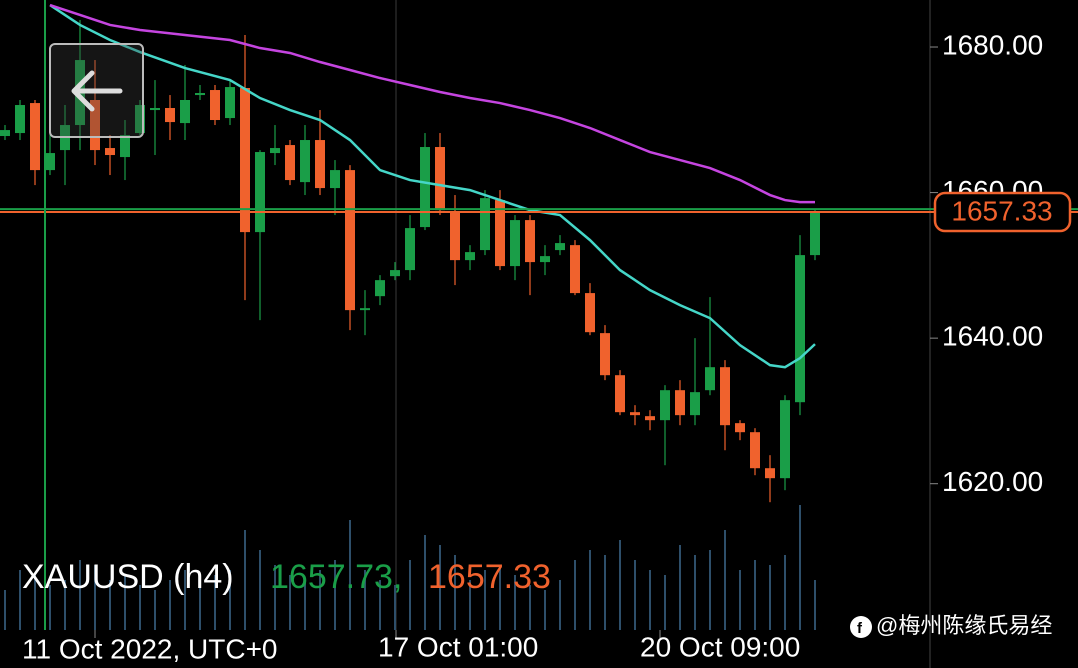  I want to click on y-tick-label: 1620.00, so click(992, 481).